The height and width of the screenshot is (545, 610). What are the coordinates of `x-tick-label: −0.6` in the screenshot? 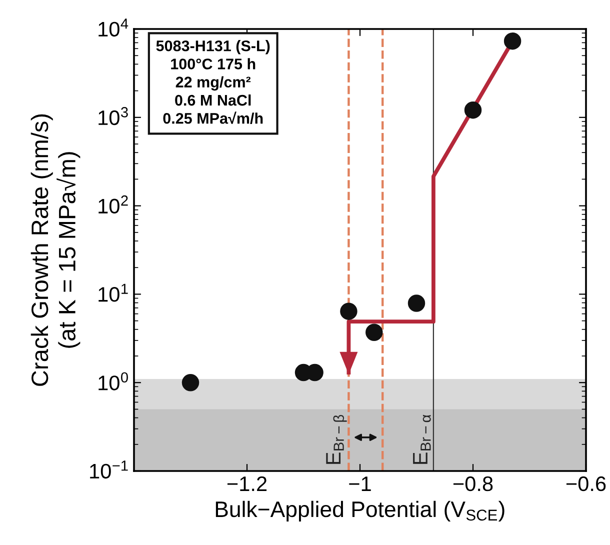 It's located at (586, 484).